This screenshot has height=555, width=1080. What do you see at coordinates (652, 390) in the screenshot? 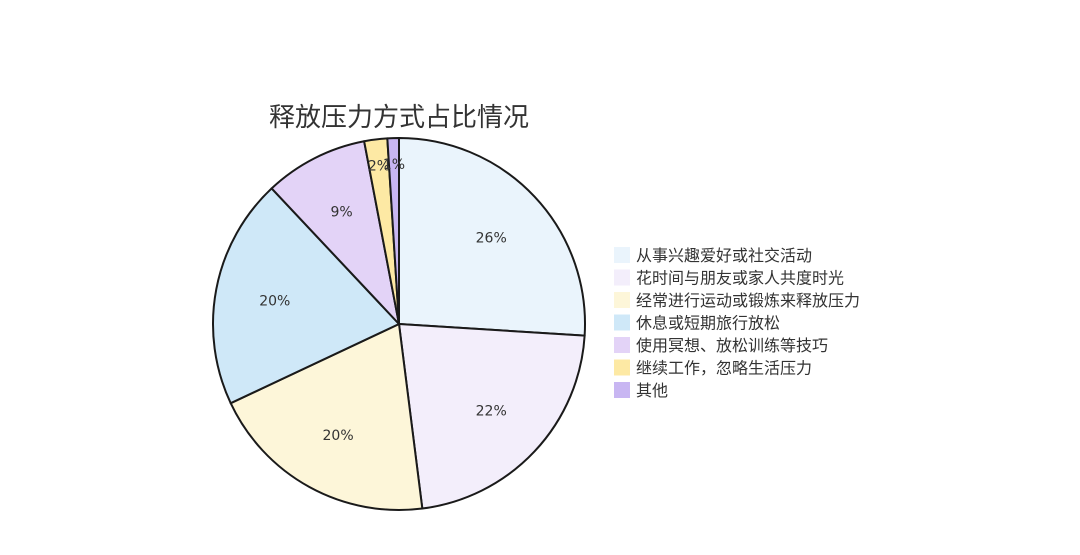
I see `legend-label: 其他` at bounding box center [652, 390].